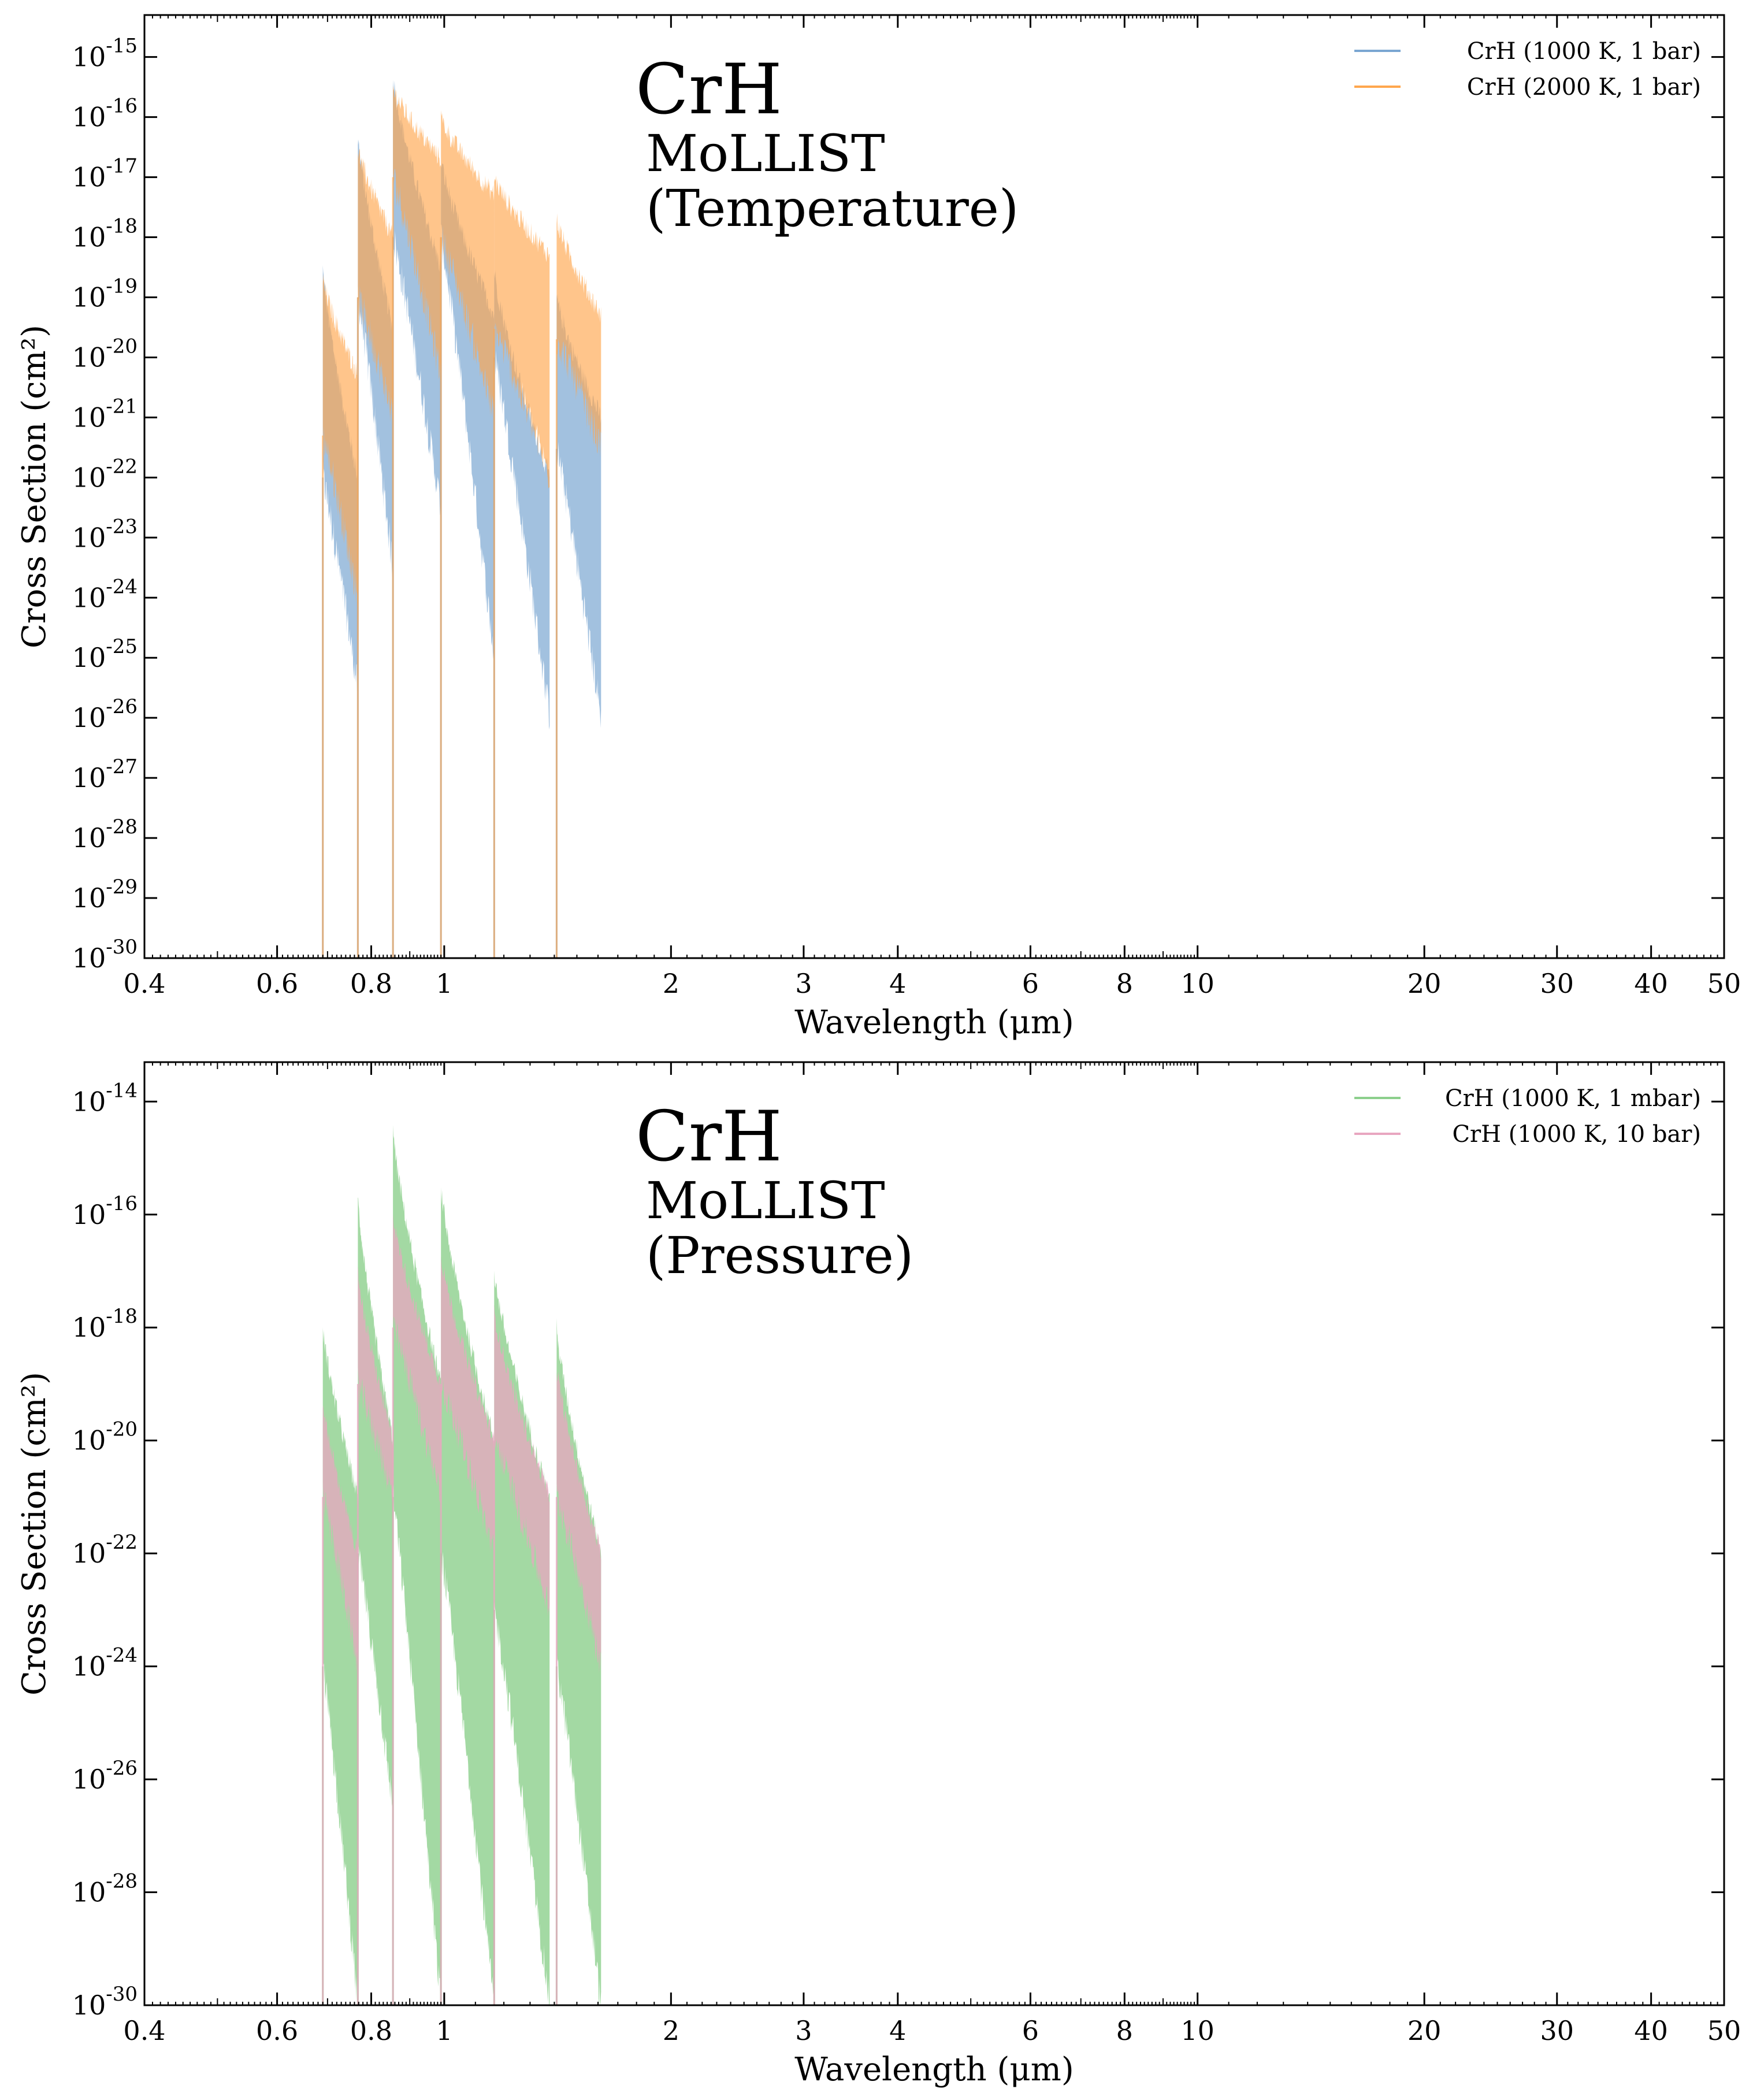 The height and width of the screenshot is (2100, 1753). What do you see at coordinates (832, 208) in the screenshot?
I see `chart-annotation: (Temperature)` at bounding box center [832, 208].